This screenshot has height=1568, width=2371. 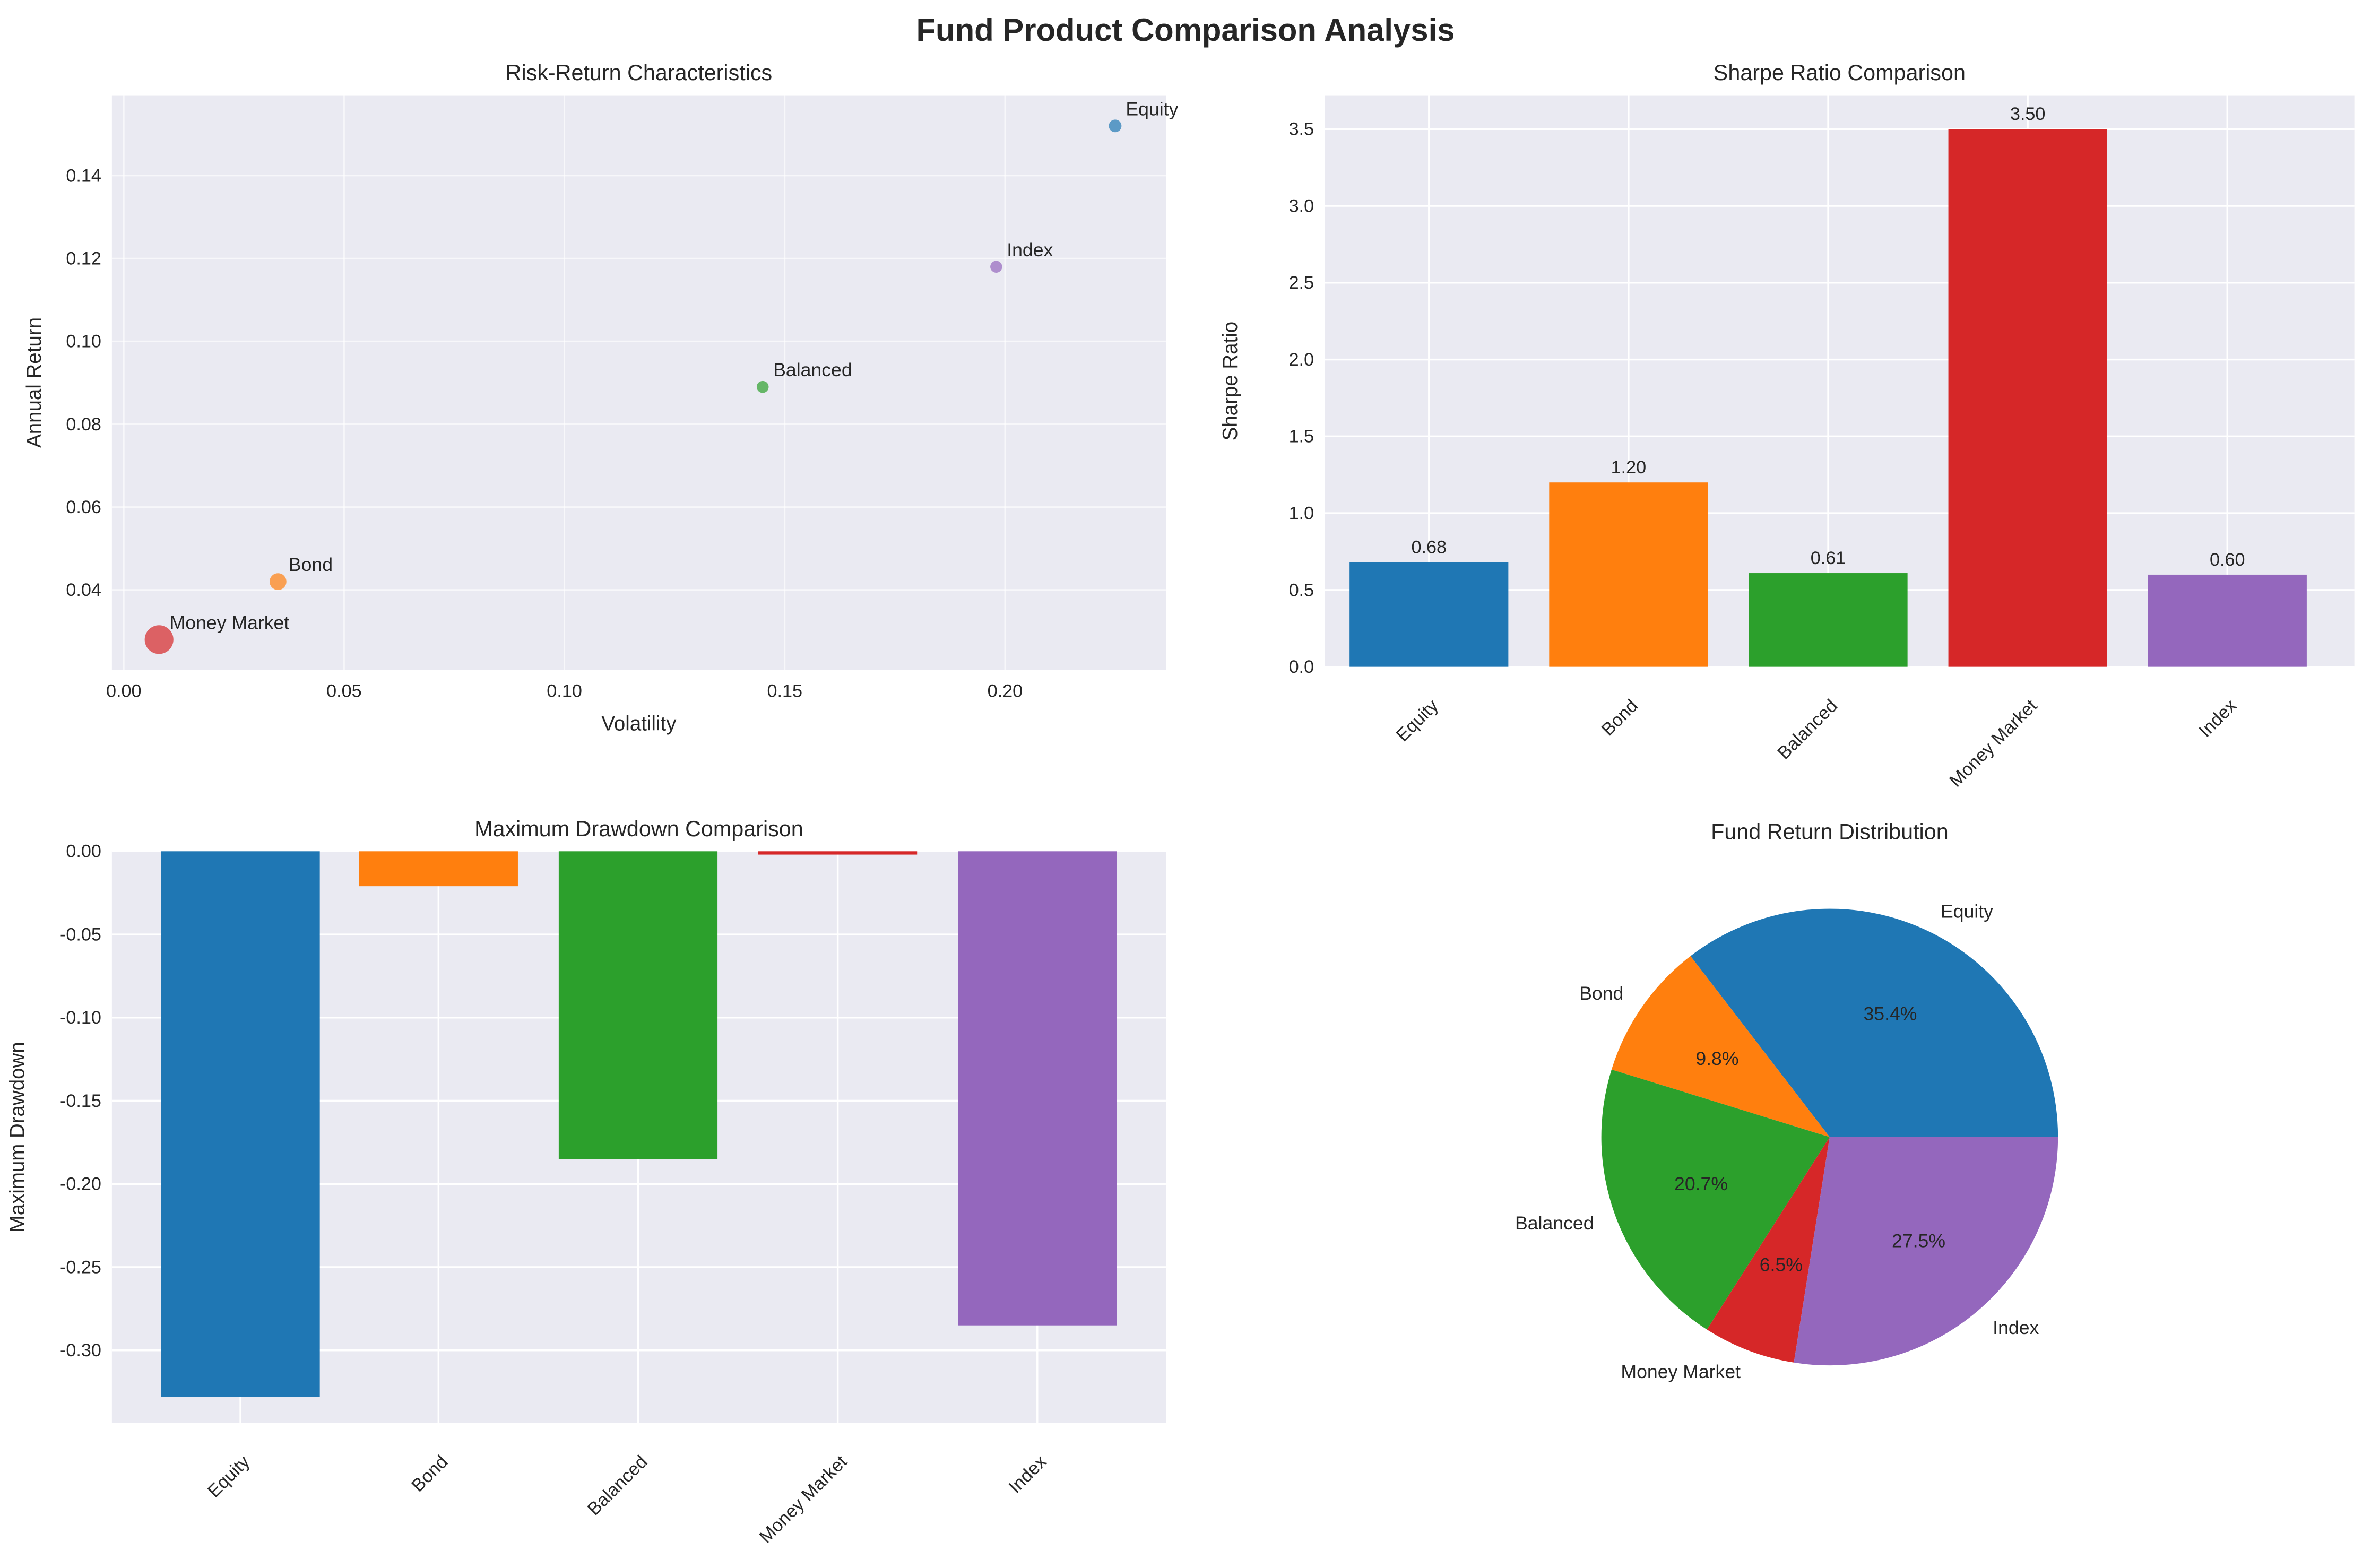 What do you see at coordinates (1115, 126) in the screenshot?
I see `scatter-point-equity` at bounding box center [1115, 126].